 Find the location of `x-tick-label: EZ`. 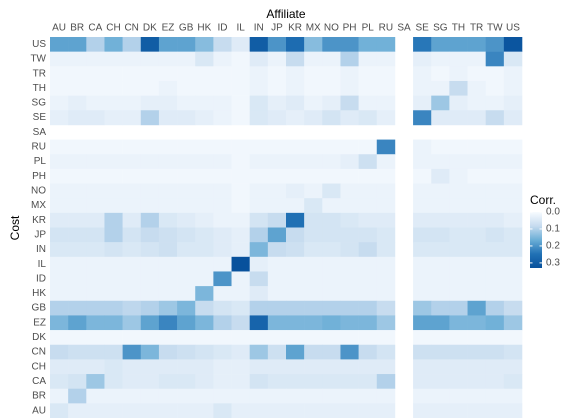

x-tick-label: EZ is located at coordinates (168, 28).